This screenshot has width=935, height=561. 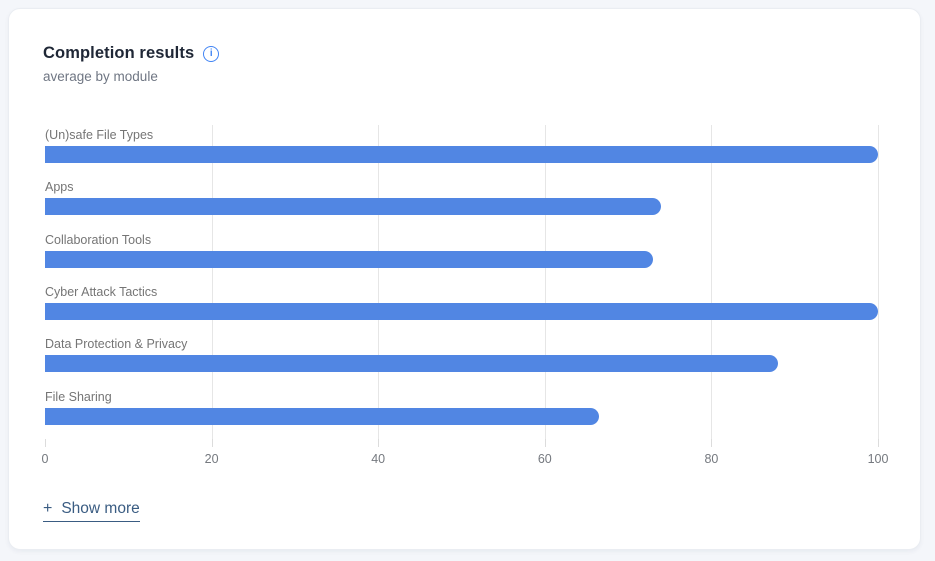 What do you see at coordinates (78, 396) in the screenshot?
I see `bar-category-label: File Sharing` at bounding box center [78, 396].